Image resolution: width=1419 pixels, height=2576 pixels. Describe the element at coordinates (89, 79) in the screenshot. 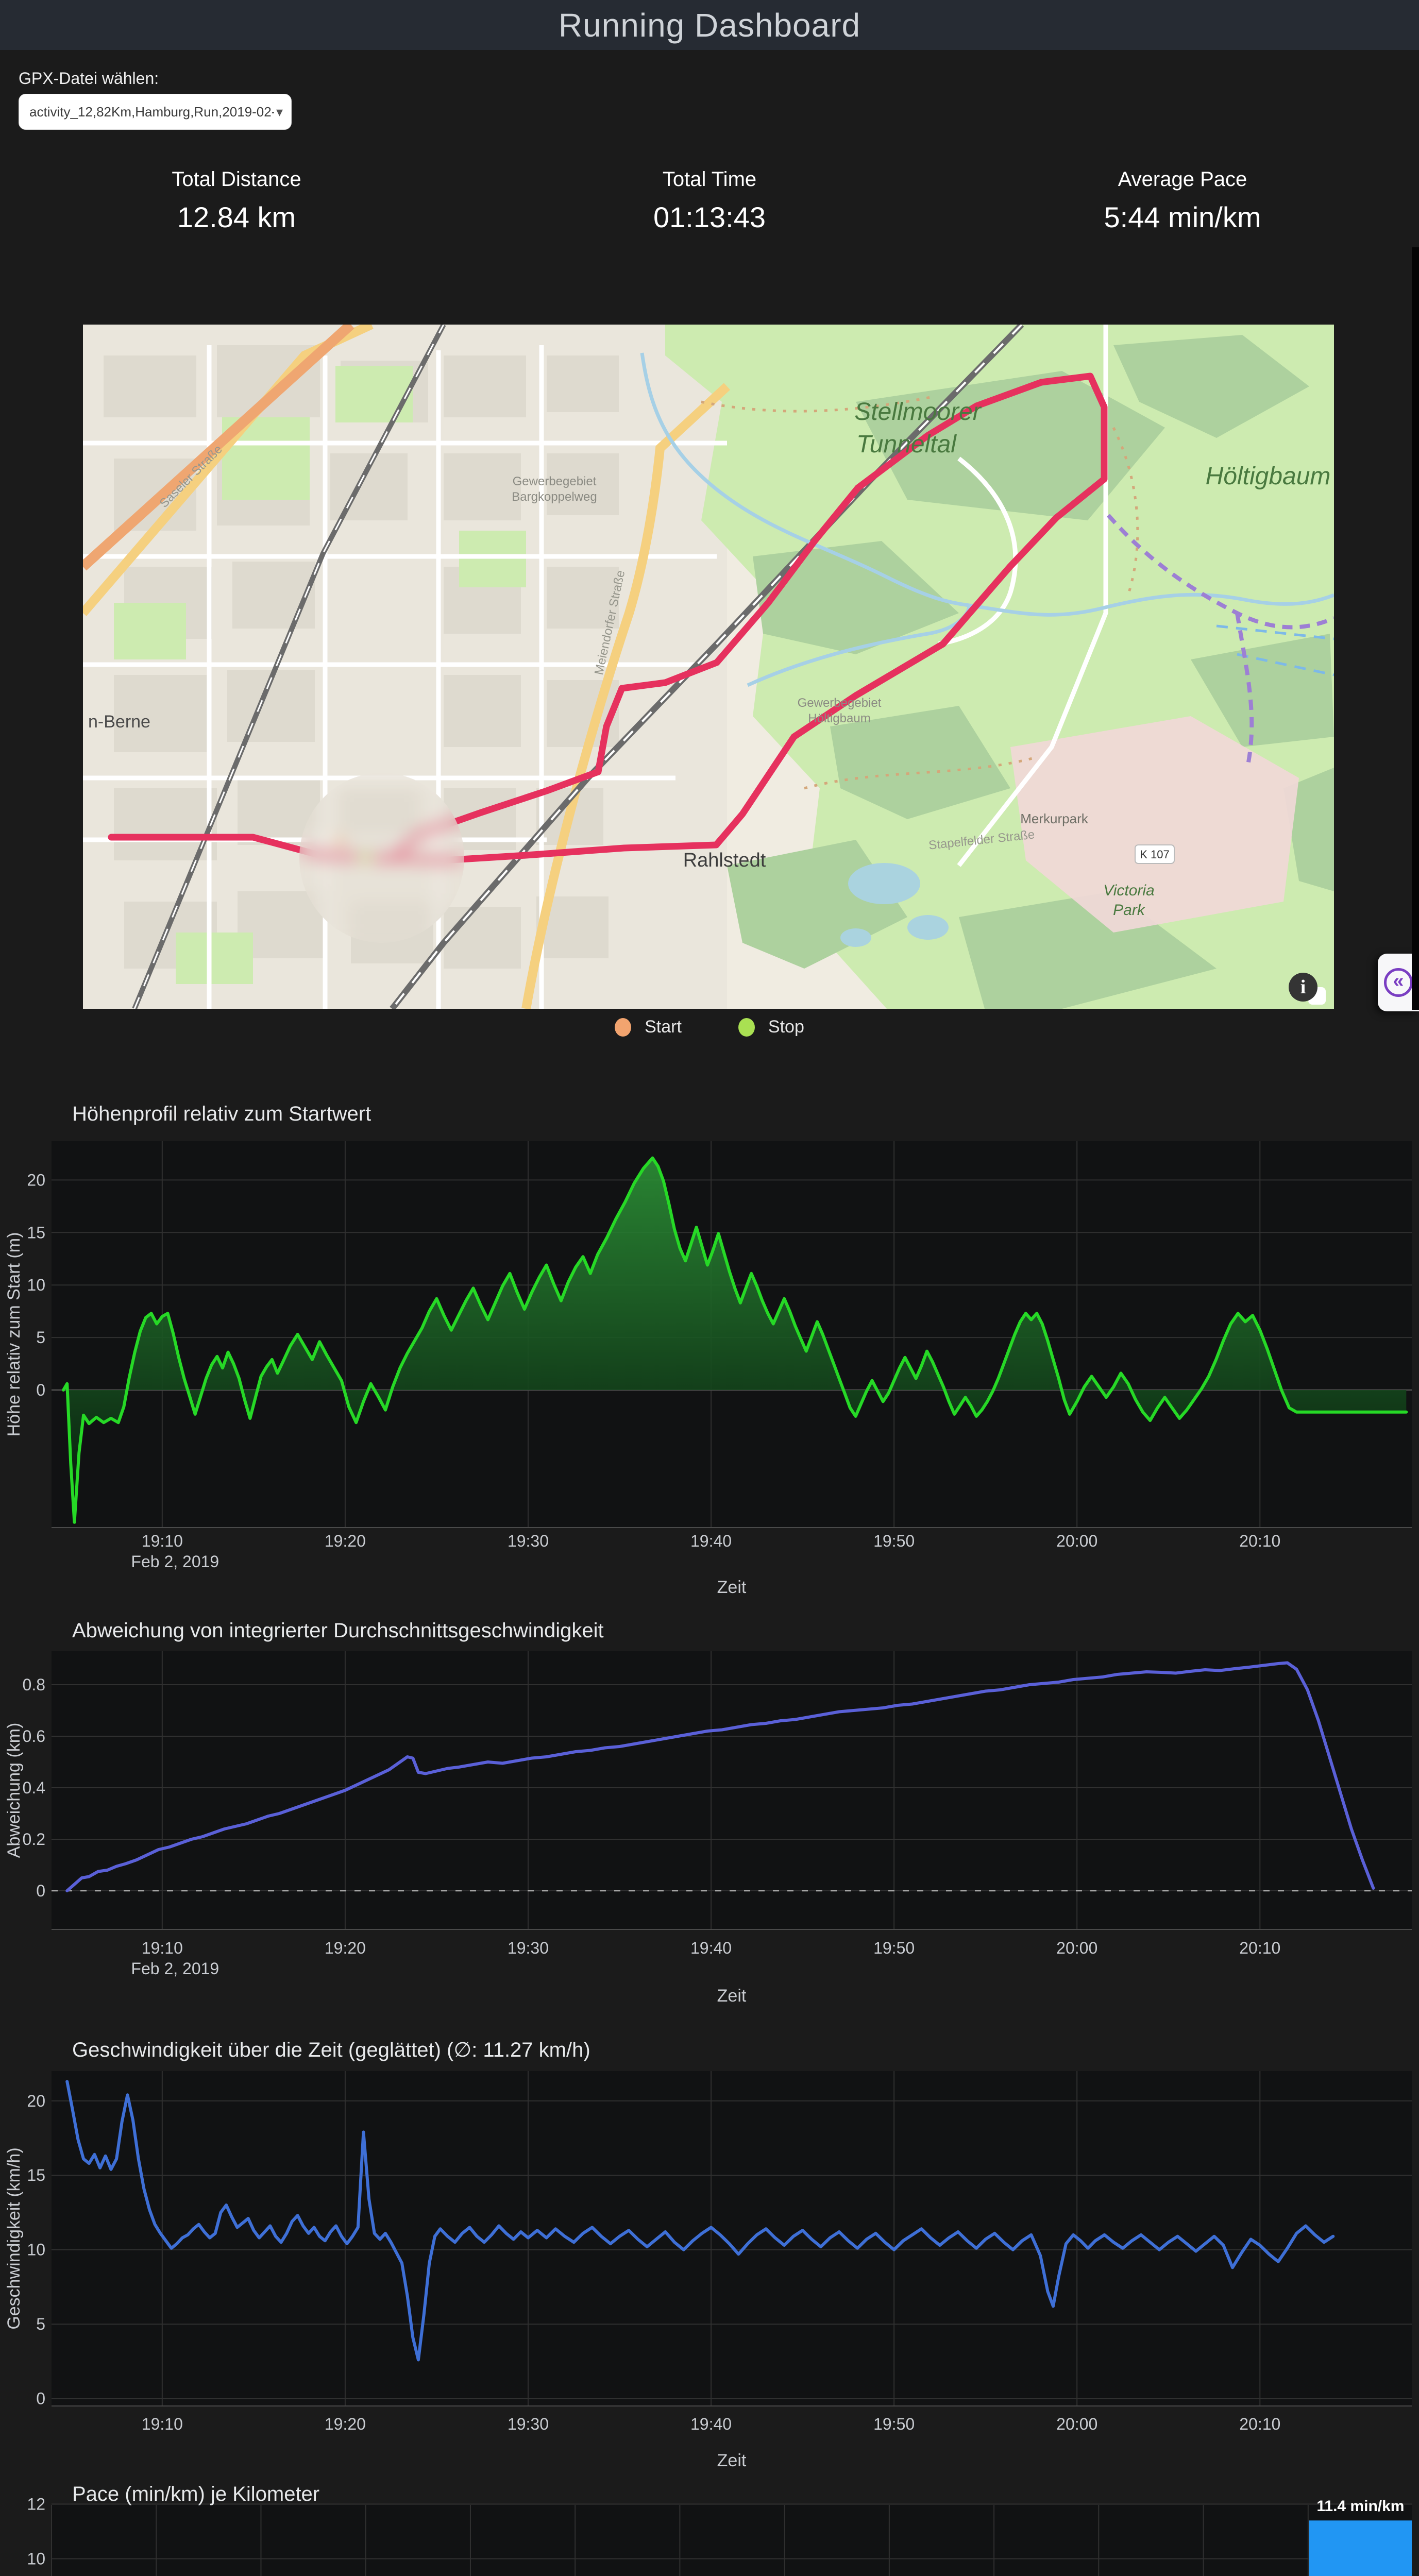

I see `gpx-select-label: GPX-Datei wählen:` at that location.